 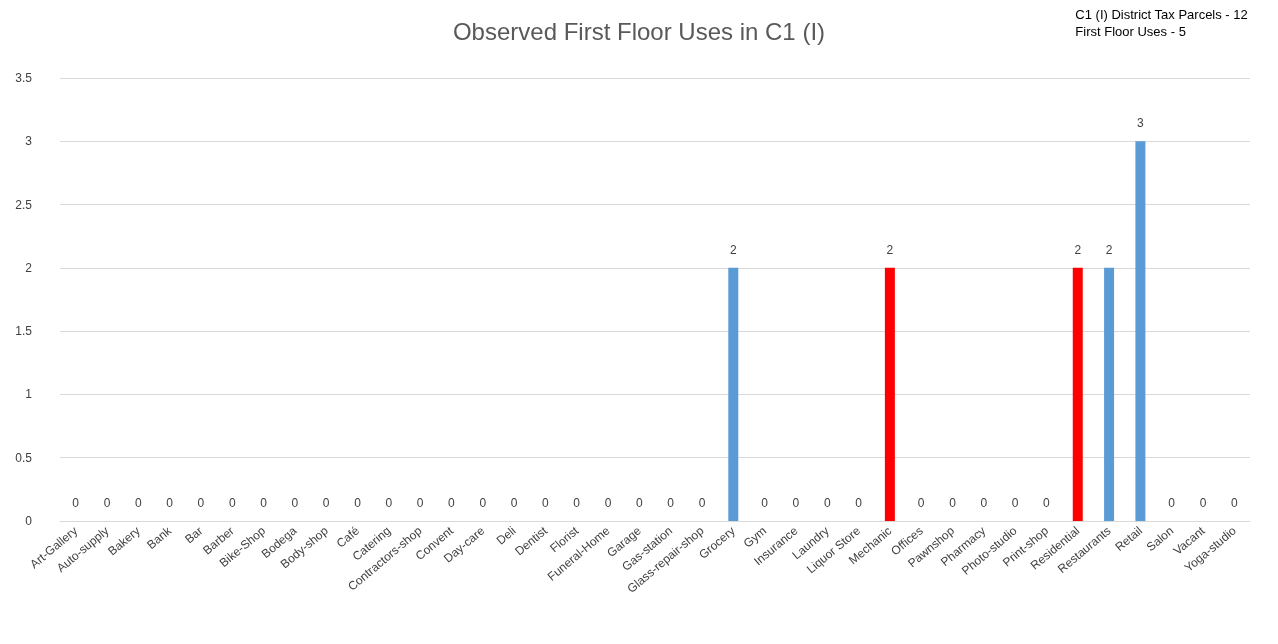 What do you see at coordinates (24, 78) in the screenshot?
I see `y-tick-label: 3.5` at bounding box center [24, 78].